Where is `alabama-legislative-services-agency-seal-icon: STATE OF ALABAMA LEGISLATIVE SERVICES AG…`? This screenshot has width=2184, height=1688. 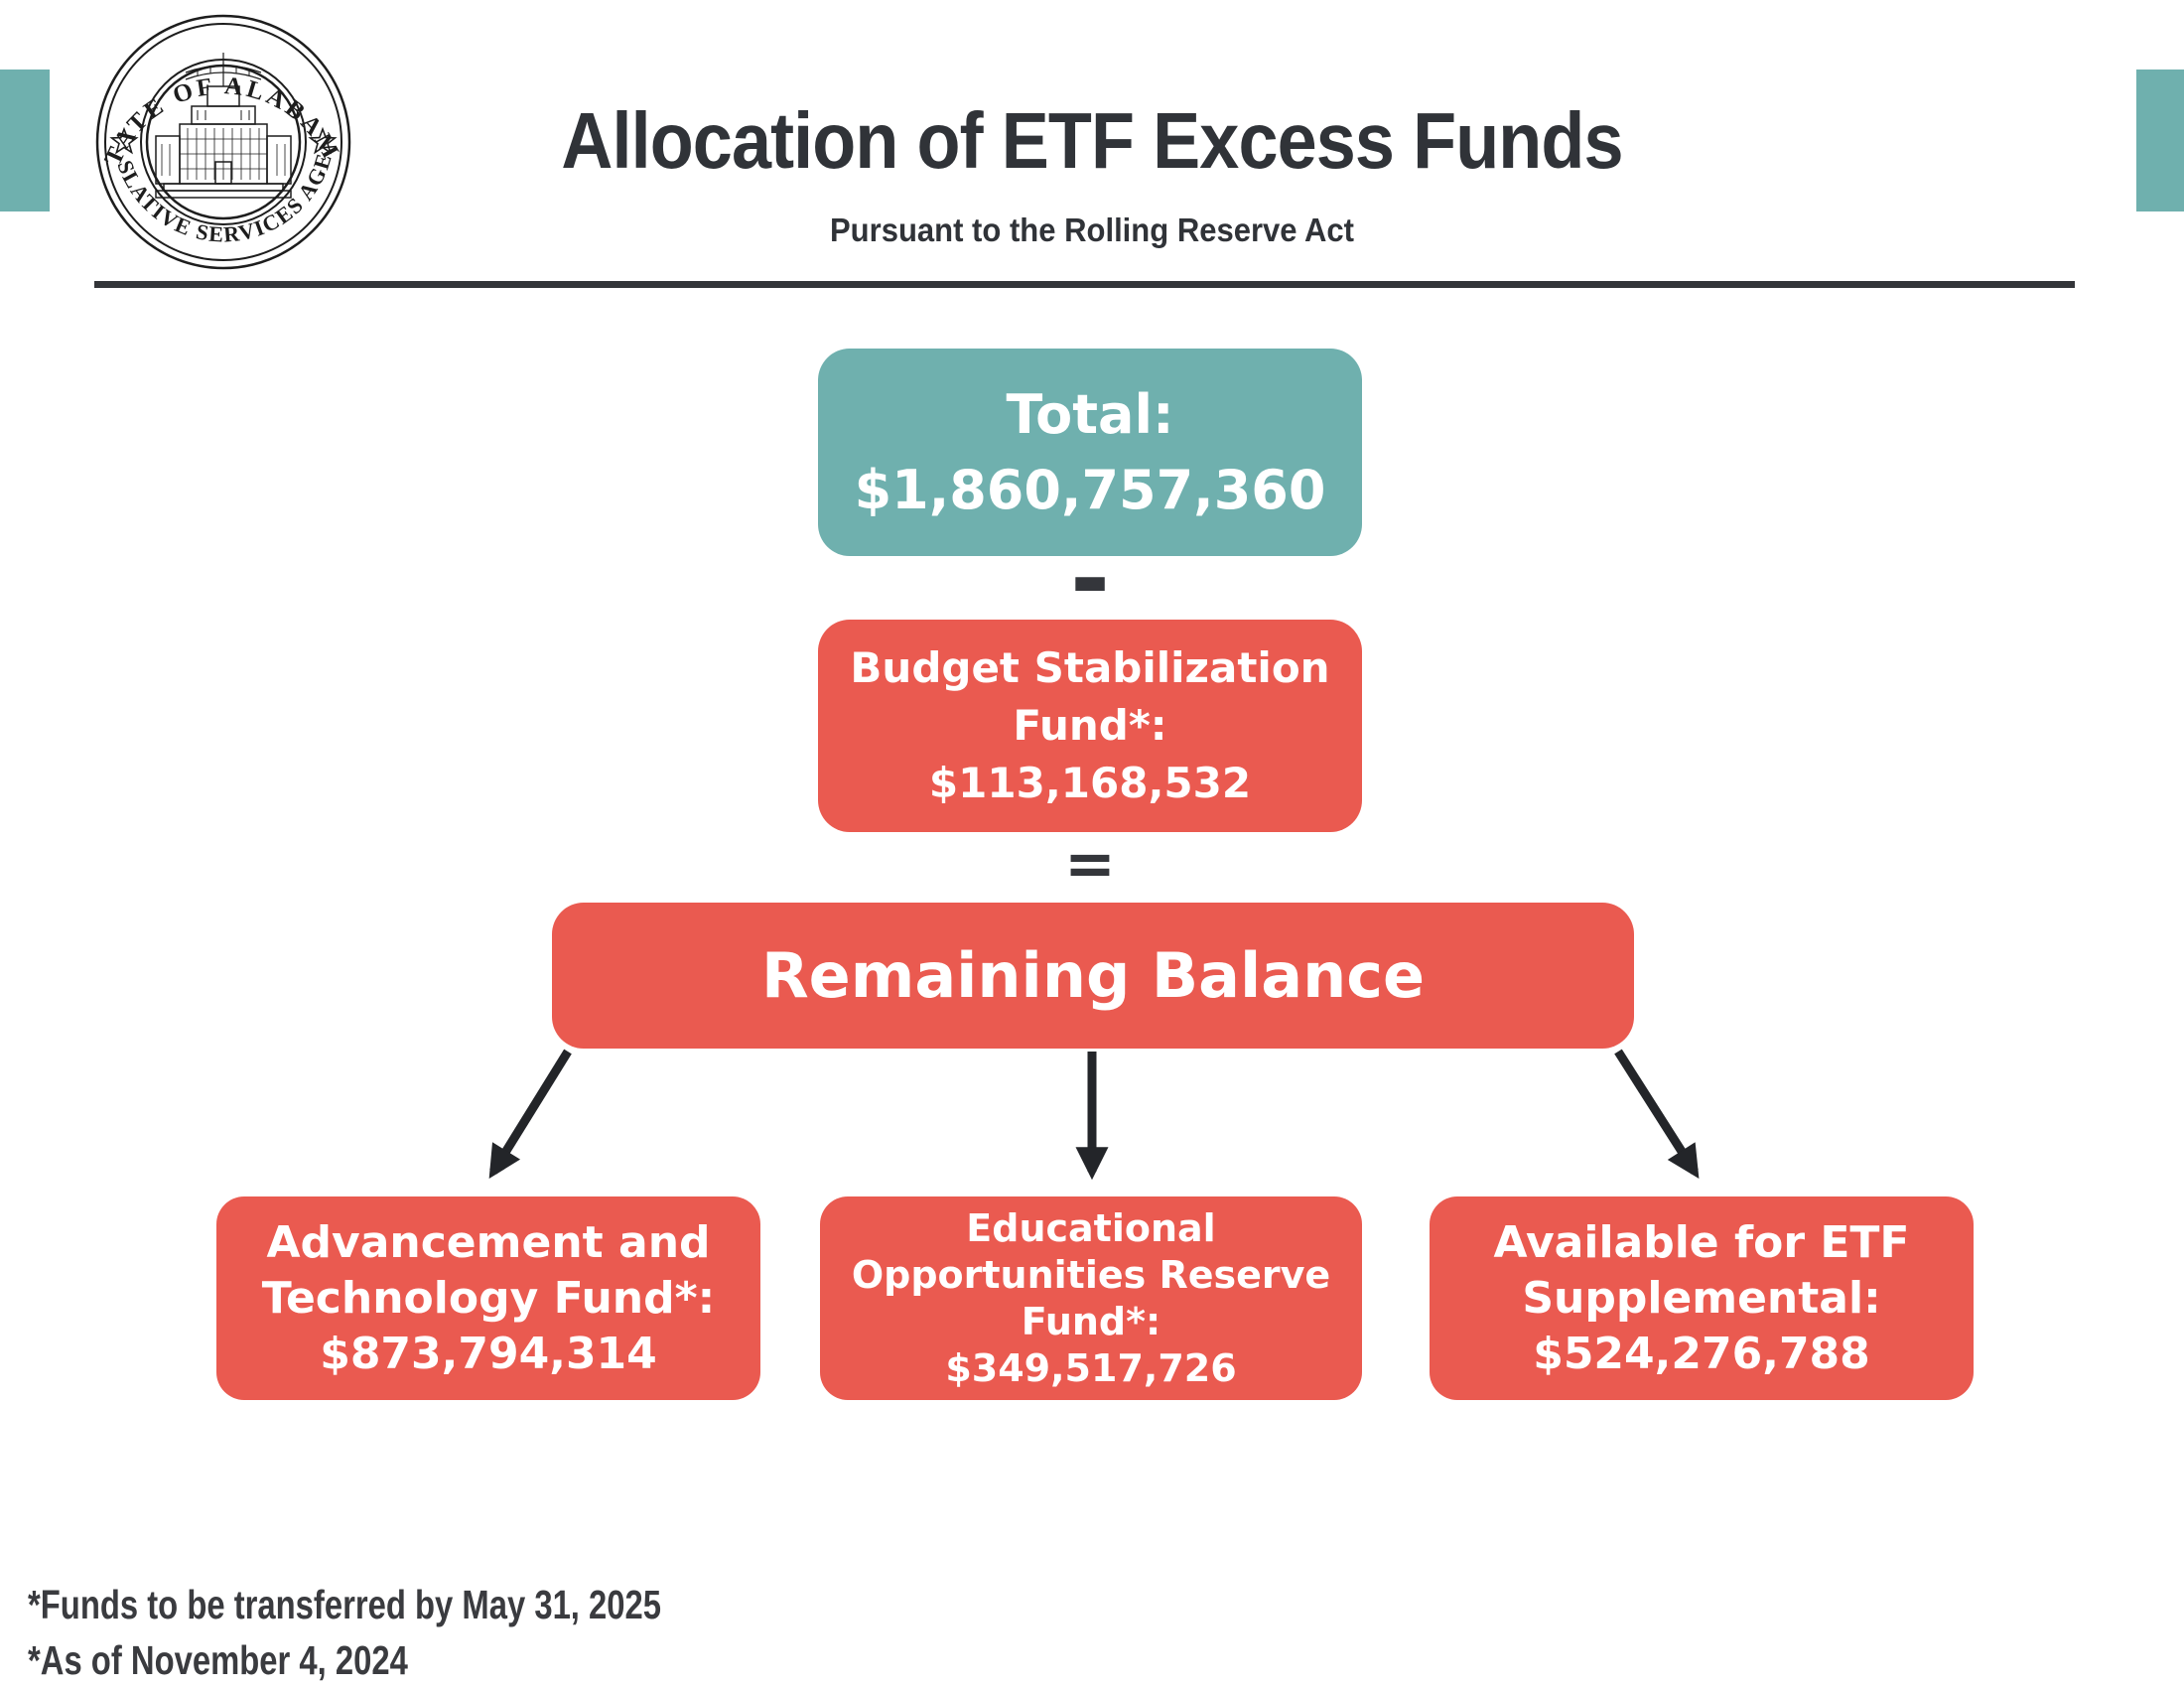 alabama-legislative-services-agency-seal-icon: STATE OF ALABAMA LEGISLATIVE SERVICES AG… is located at coordinates (222, 141).